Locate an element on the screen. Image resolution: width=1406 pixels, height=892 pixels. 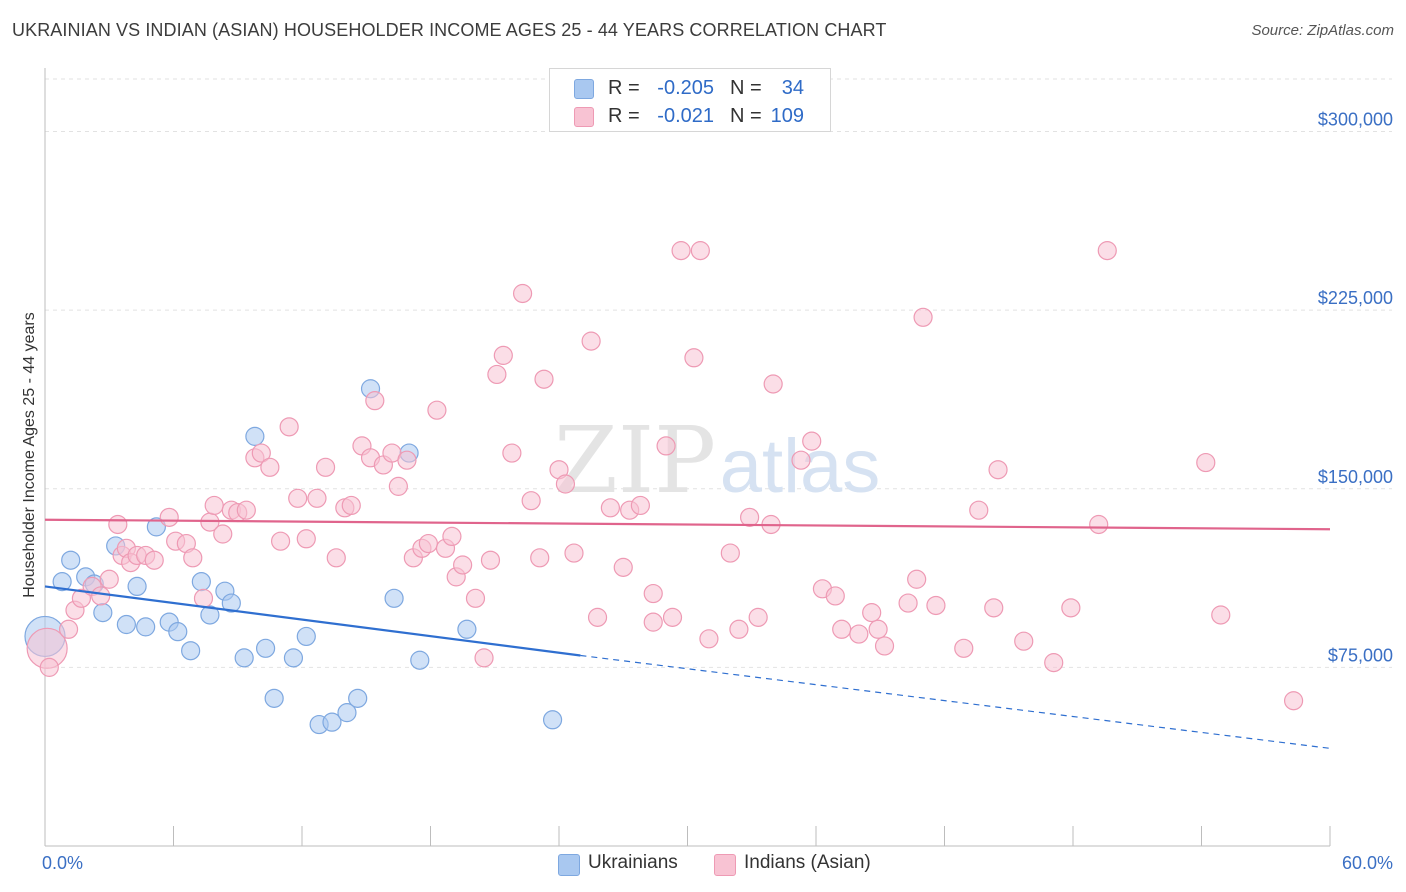
y-axis-title: Householder Income Ages 25 - 44 years is located at coordinates (29, 455).